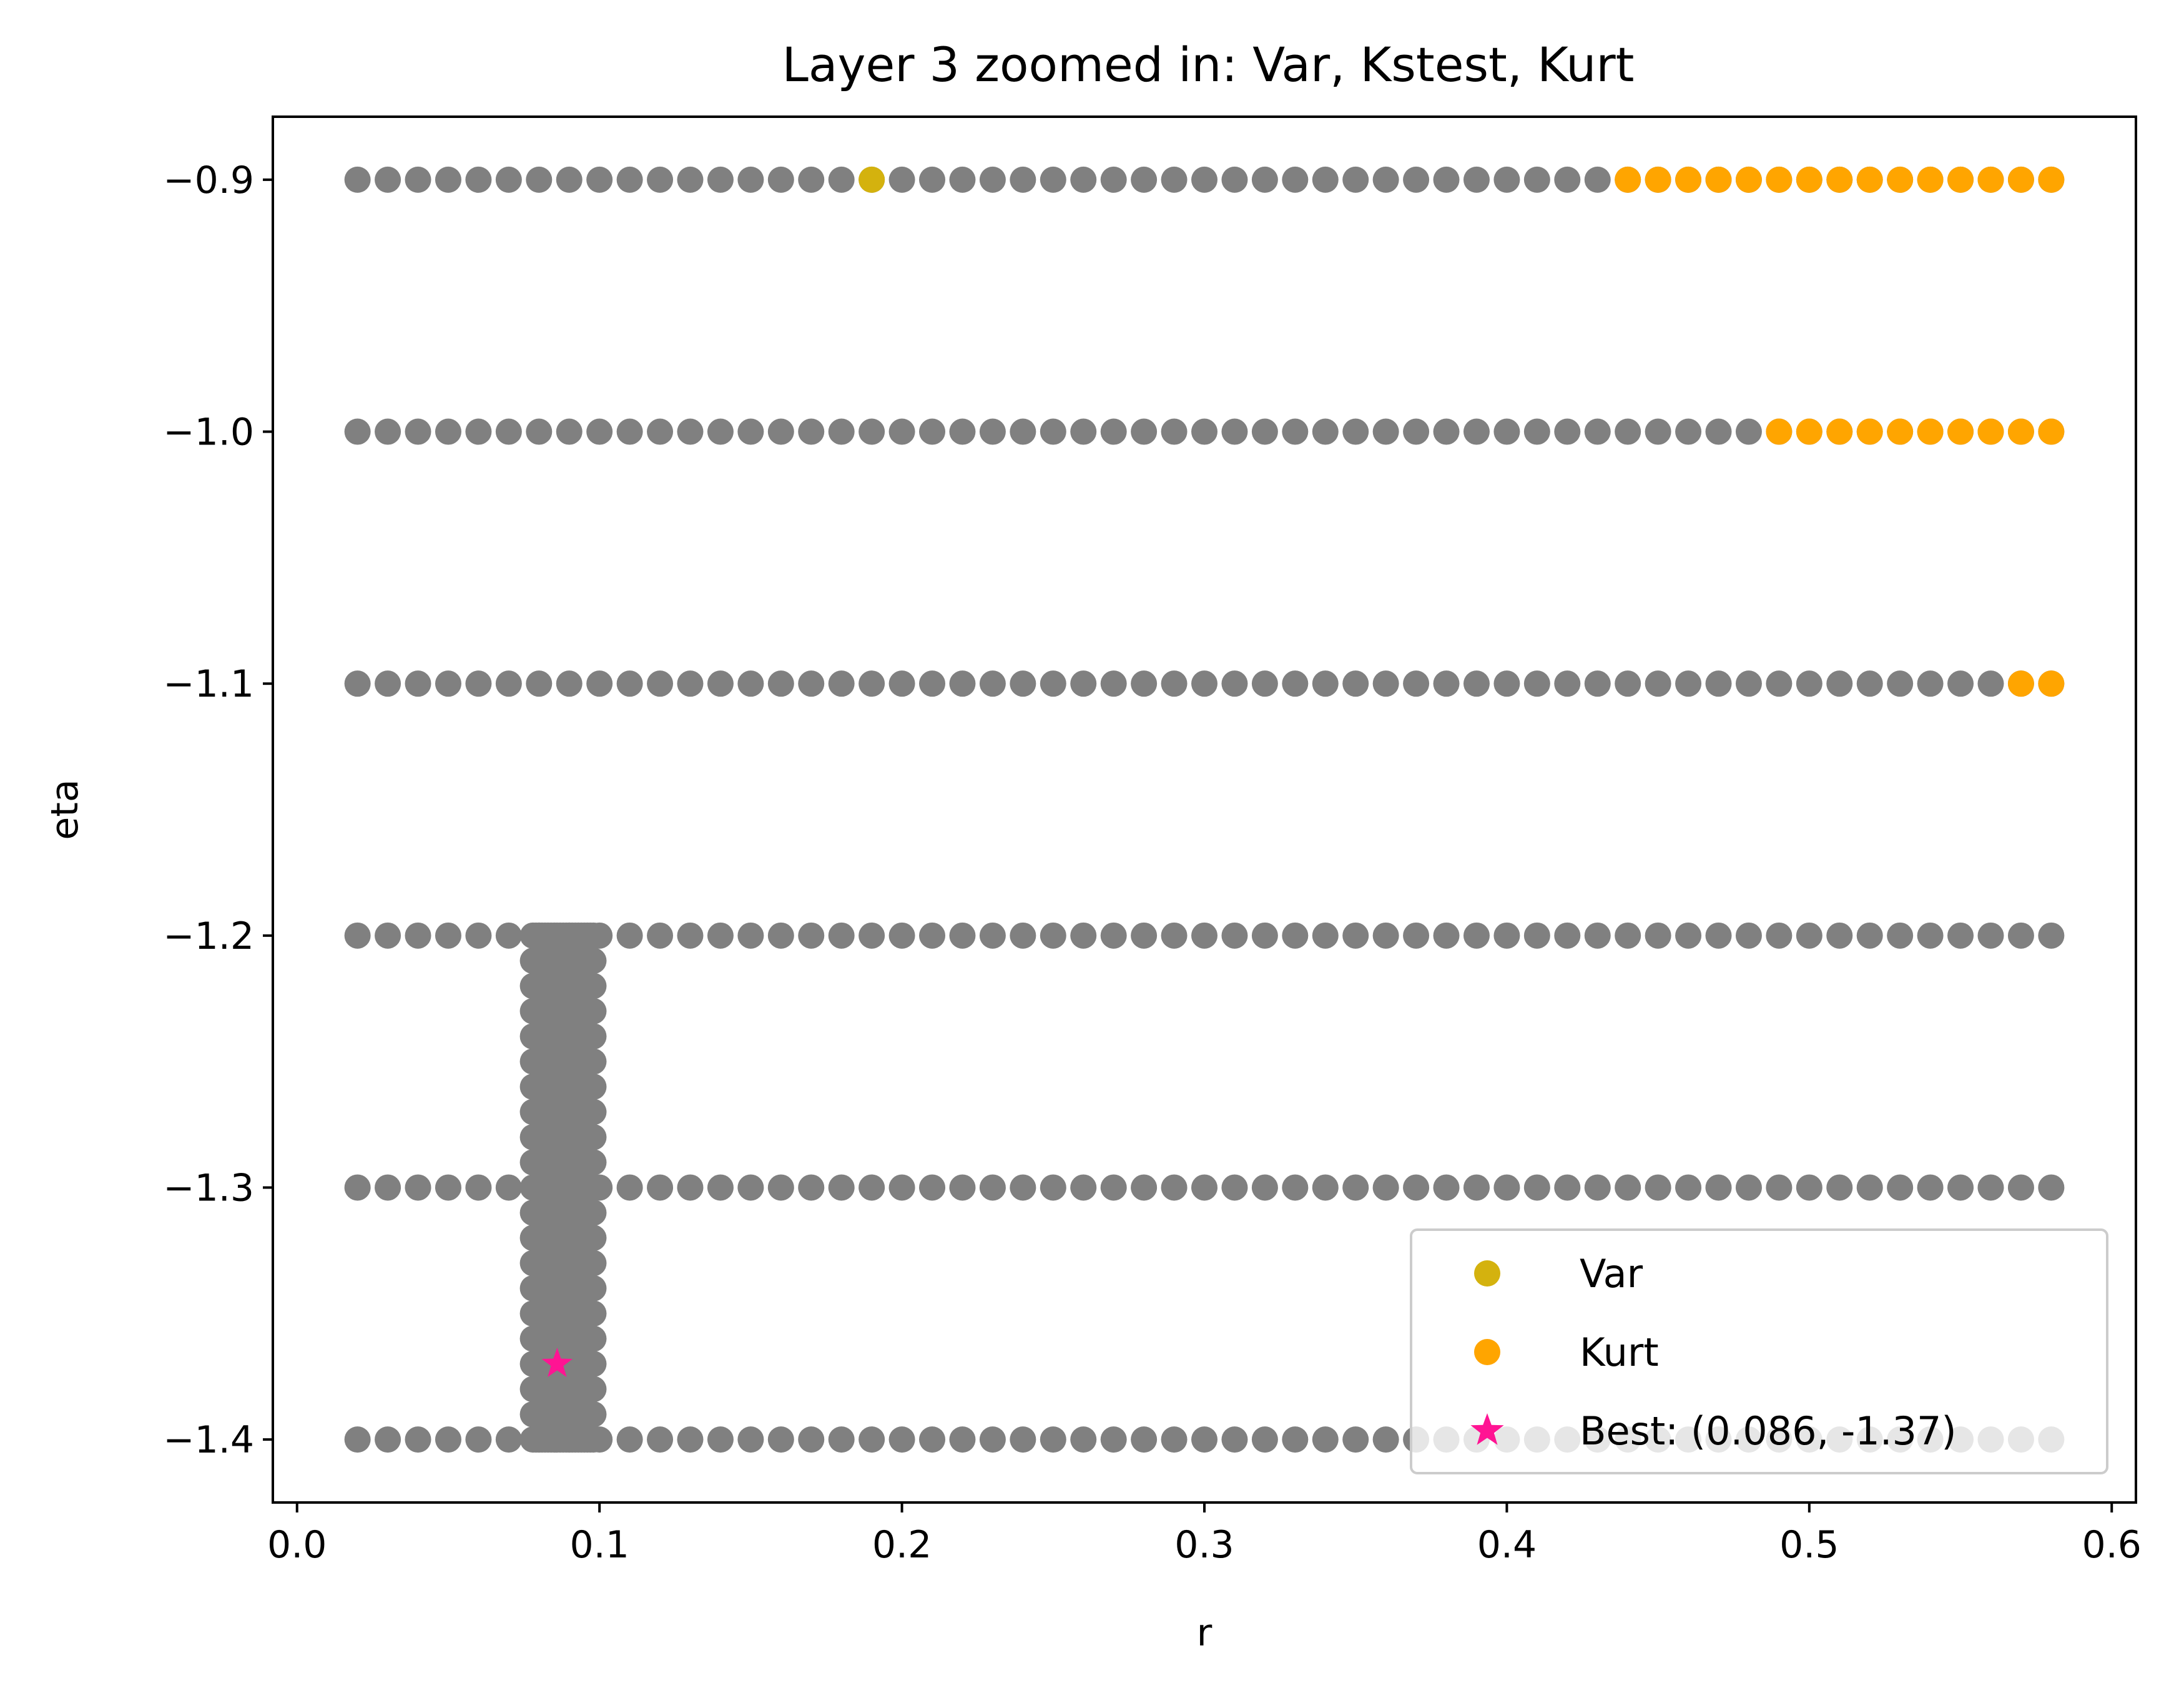 Image resolution: width=2184 pixels, height=1696 pixels. I want to click on y-axis-label: eta, so click(65, 809).